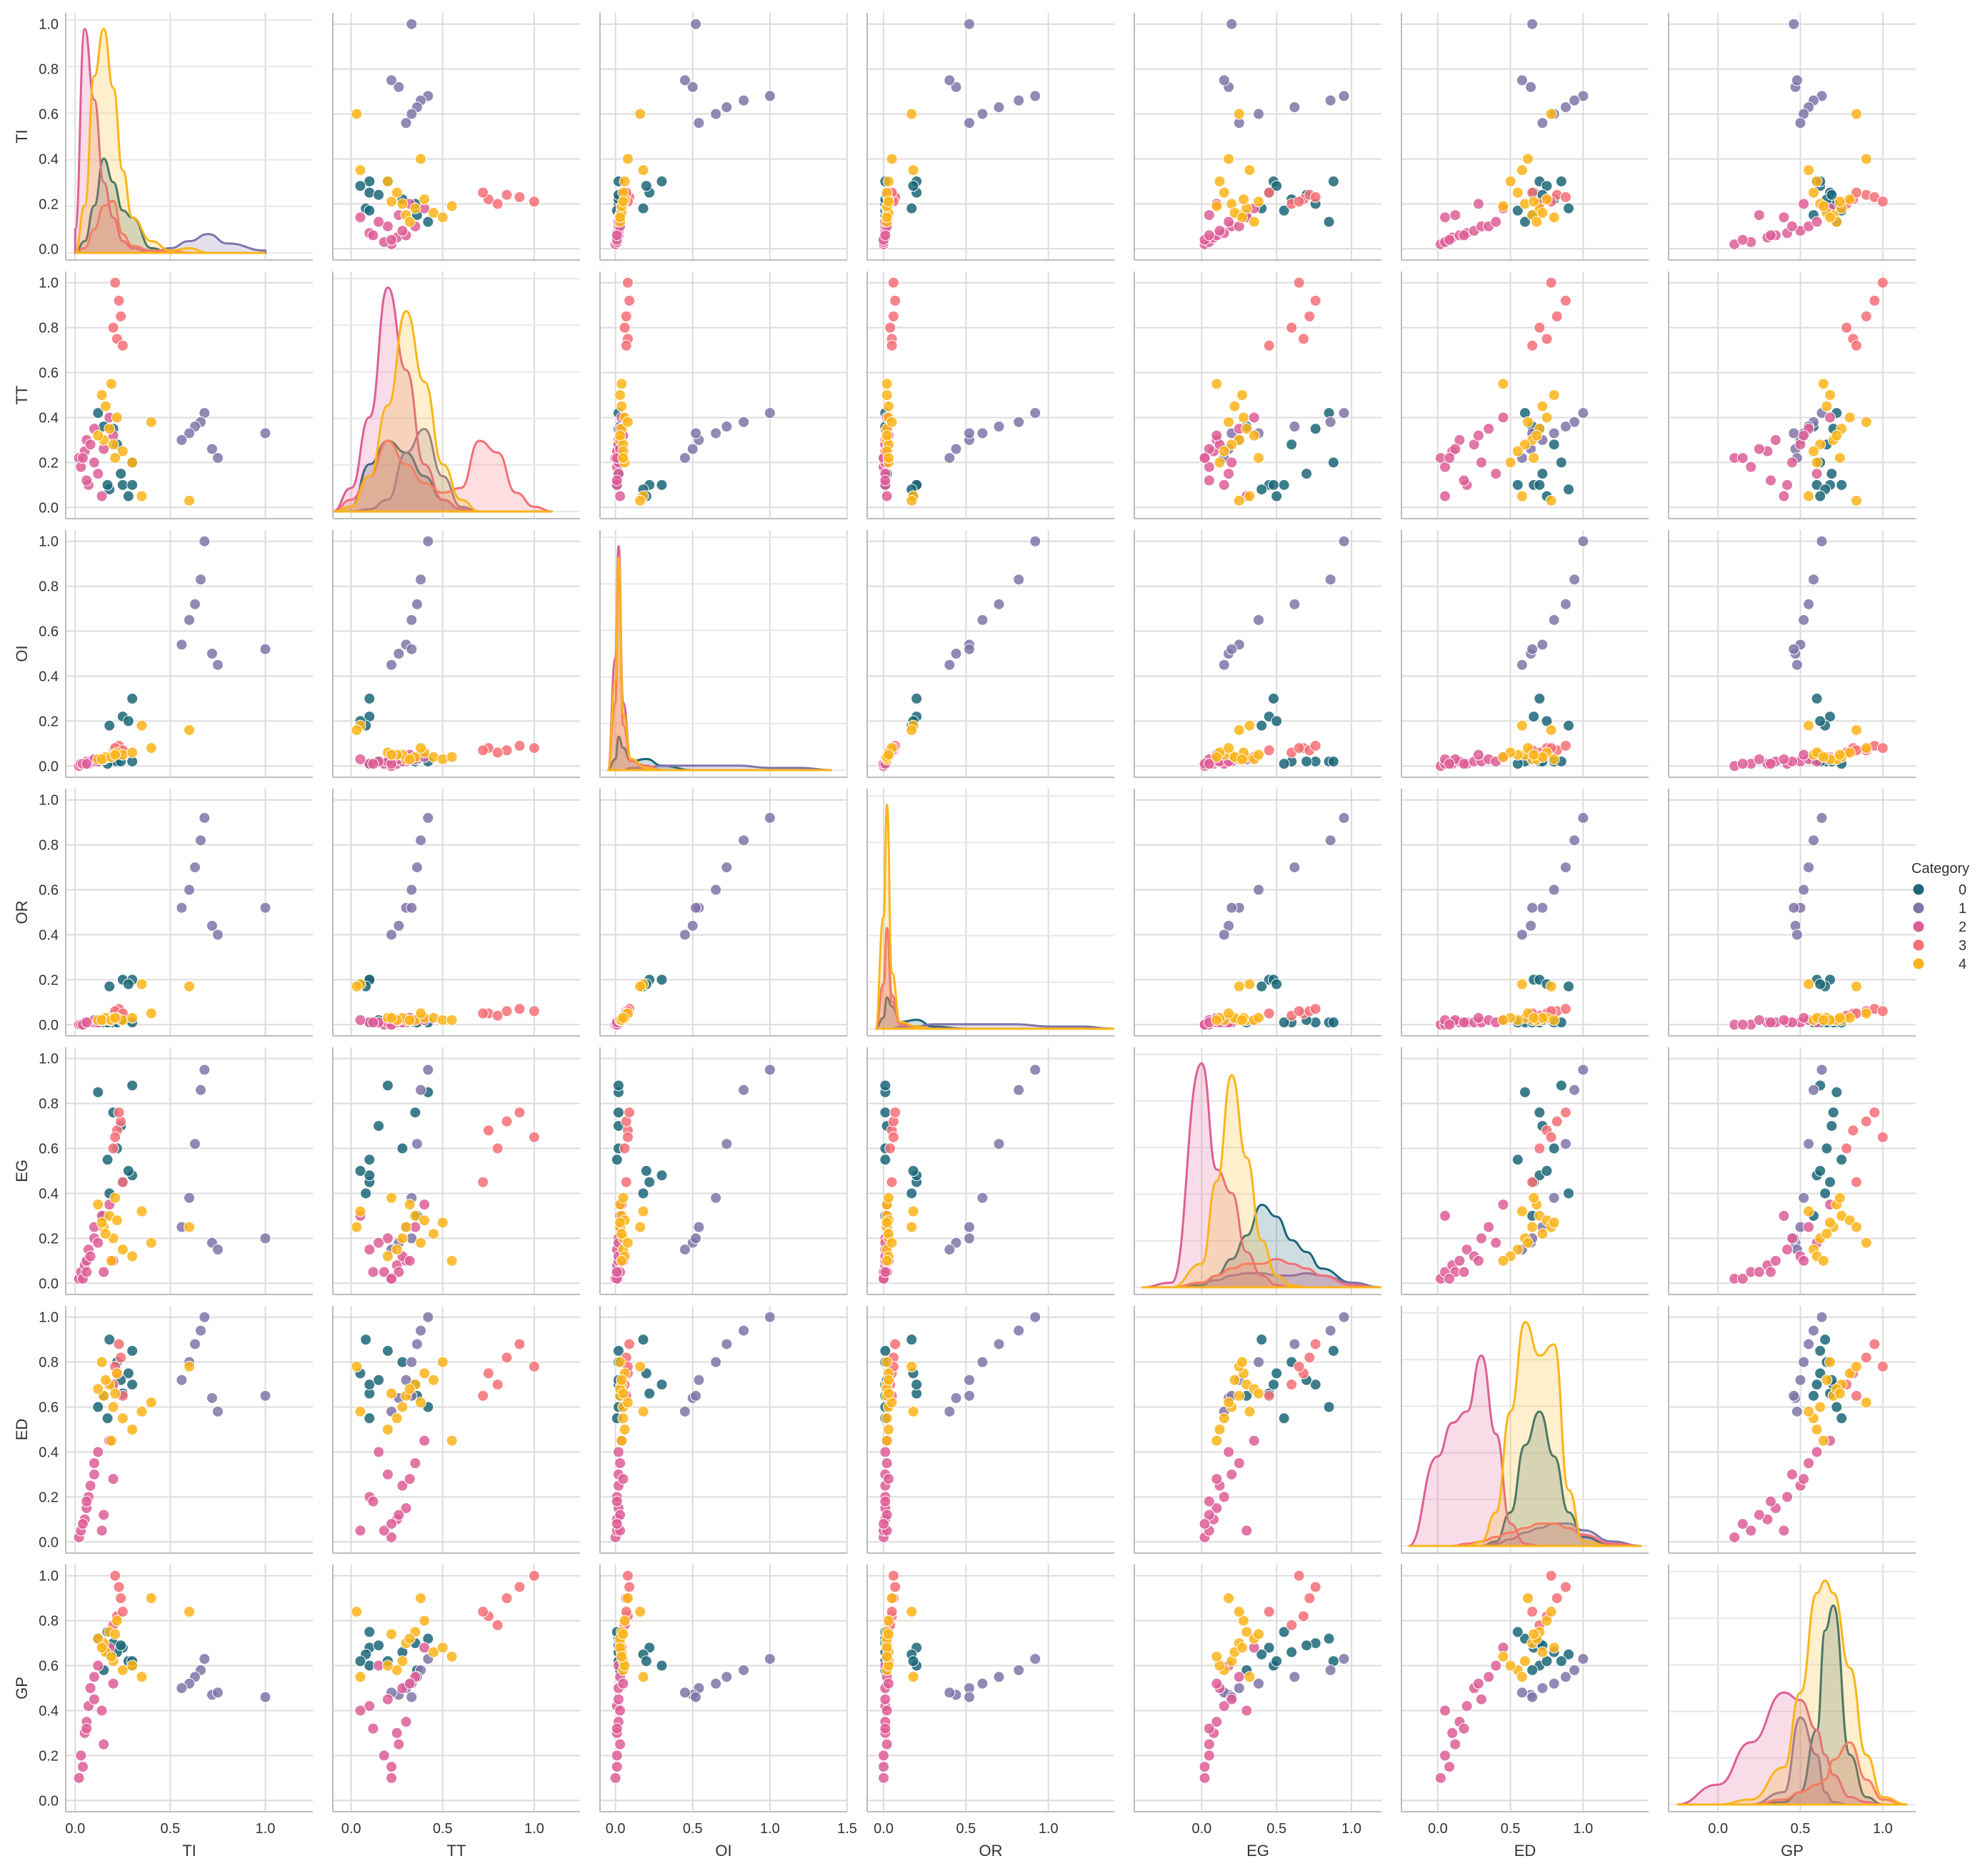 This screenshot has height=1876, width=1980. What do you see at coordinates (49, 1577) in the screenshot?
I see `y-tick-label: 1.0` at bounding box center [49, 1577].